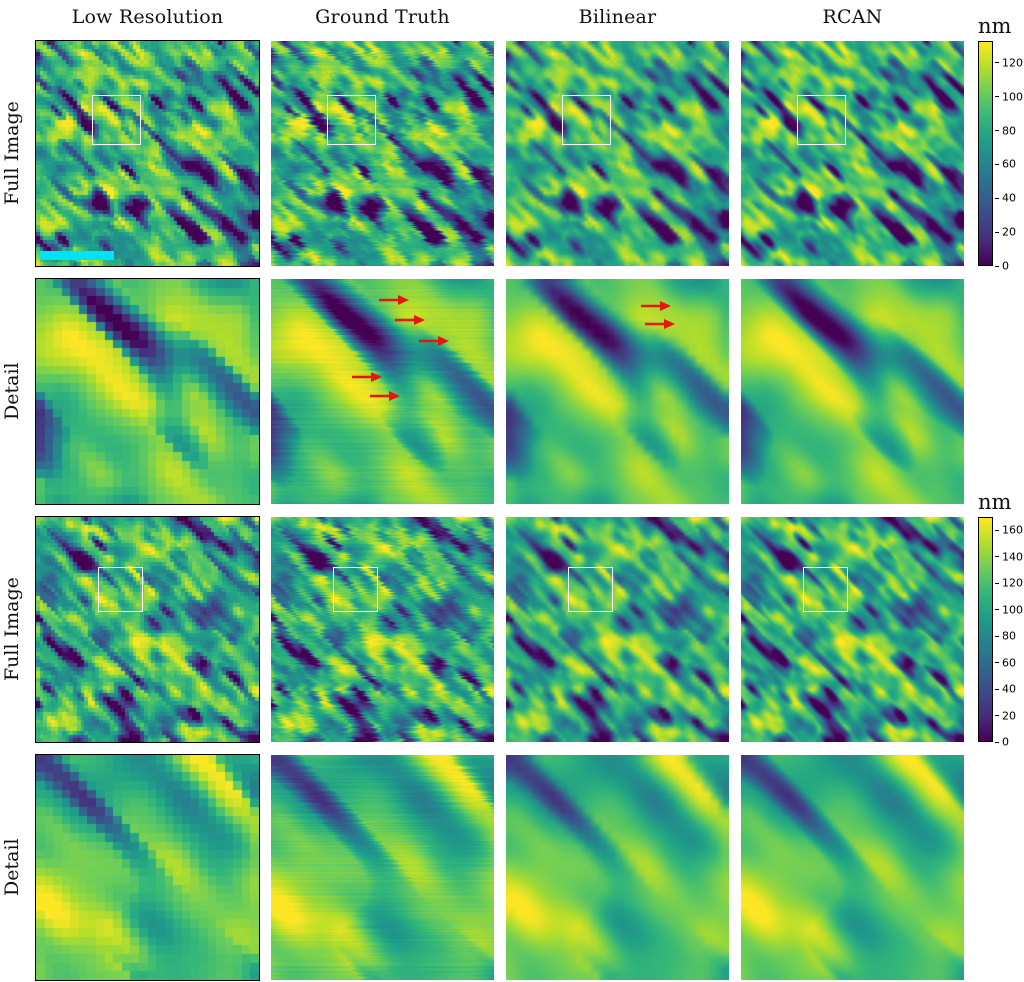 This screenshot has height=982, width=1024. I want to click on afm-image-canvas-detail-1-ground-truth, so click(382, 391).